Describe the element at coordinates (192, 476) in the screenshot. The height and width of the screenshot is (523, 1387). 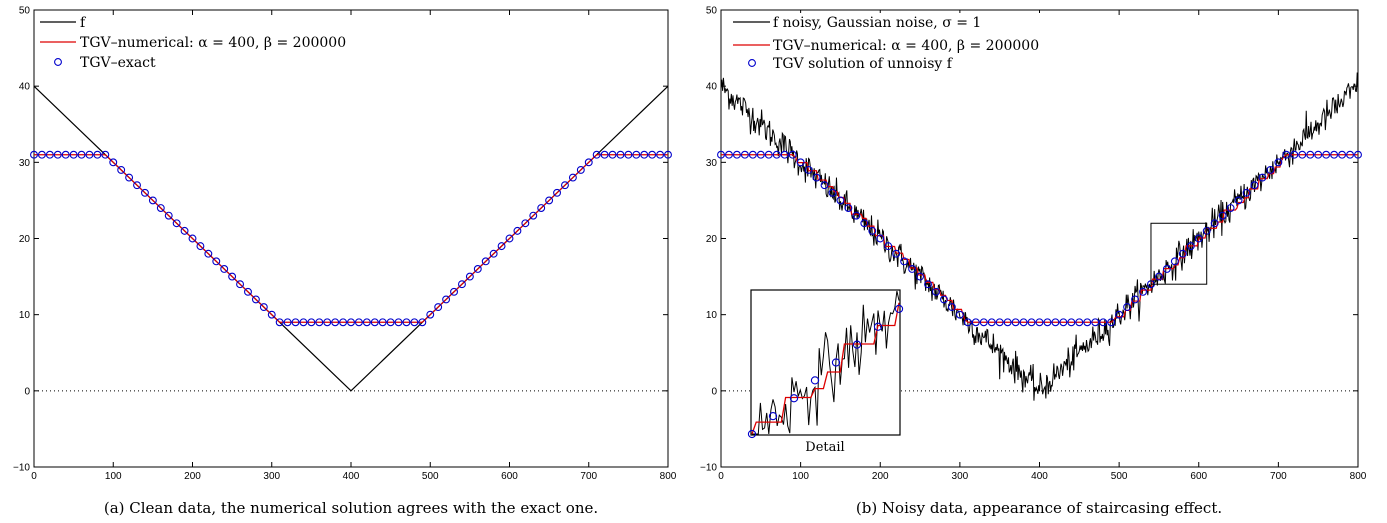
I see `chart-a-xtick-label: 200` at that location.